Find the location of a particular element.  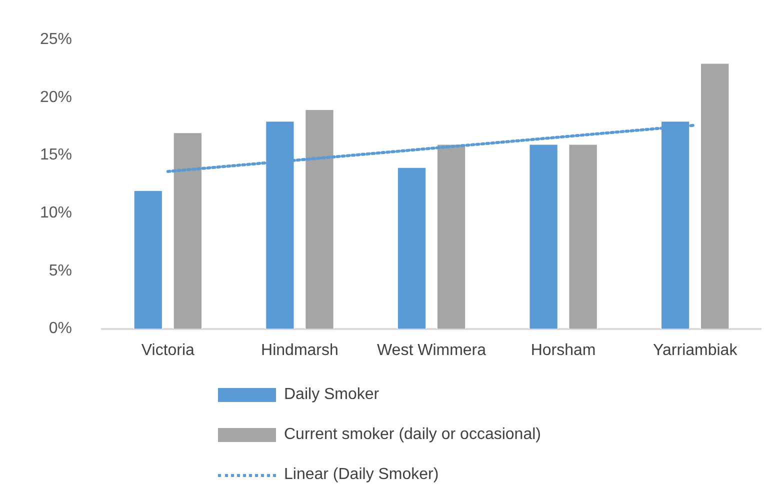

x-tick-label: Yarriambiak is located at coordinates (695, 350).